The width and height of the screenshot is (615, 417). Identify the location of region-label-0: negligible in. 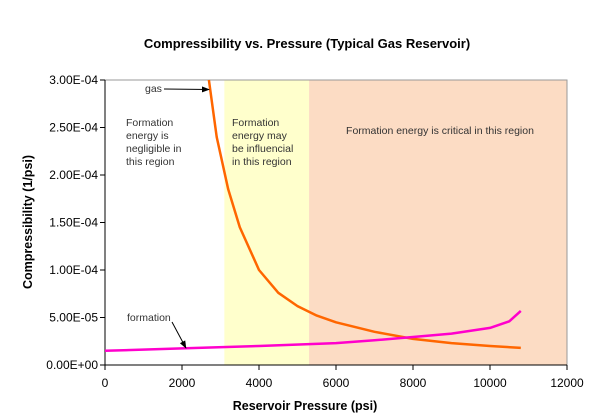
(154, 149).